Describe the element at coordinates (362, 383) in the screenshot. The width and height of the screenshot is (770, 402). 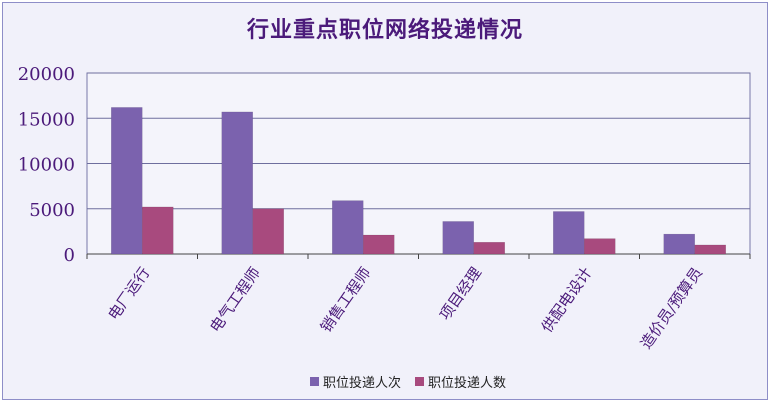
I see `legend-label-series-1: 职位投递人次` at that location.